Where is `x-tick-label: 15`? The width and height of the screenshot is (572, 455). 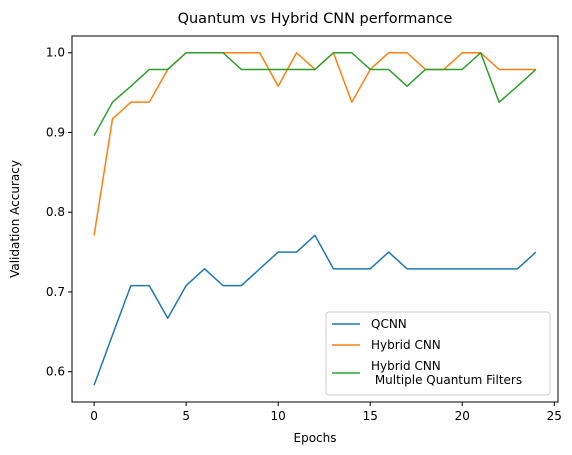 x-tick-label: 15 is located at coordinates (370, 416).